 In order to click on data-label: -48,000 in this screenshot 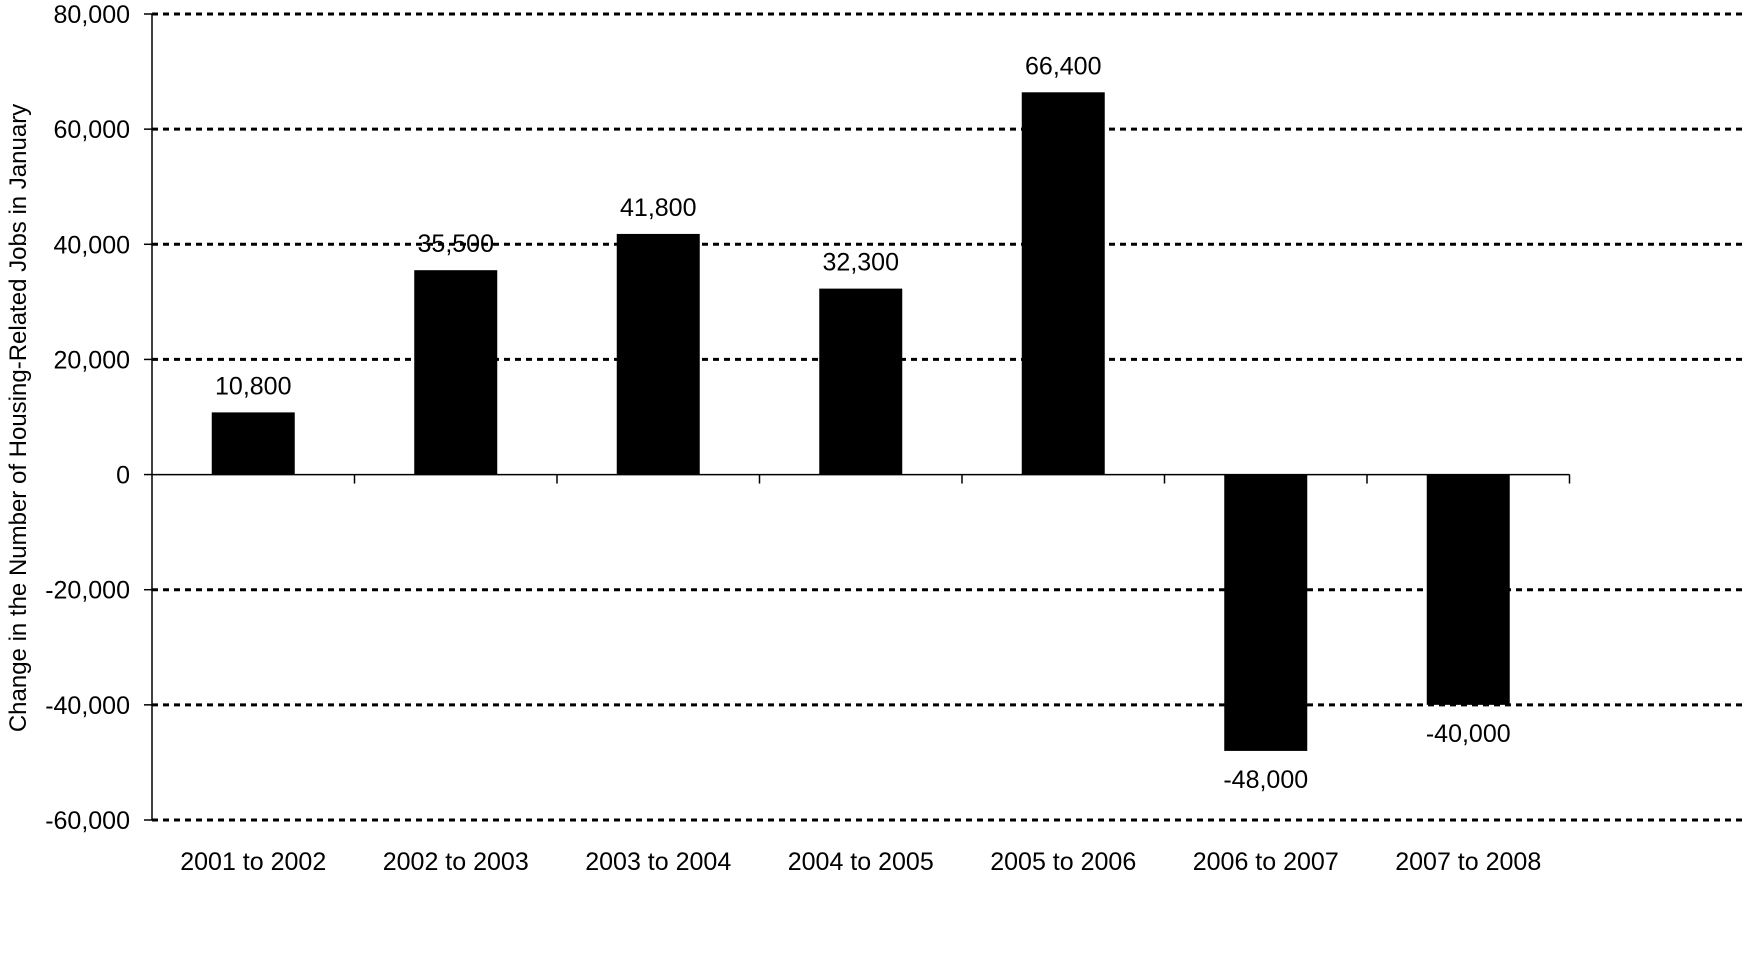, I will do `click(1265, 780)`.